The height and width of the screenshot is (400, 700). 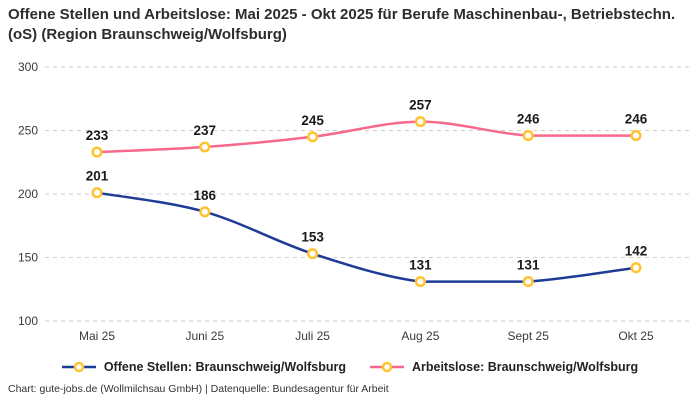 What do you see at coordinates (97, 135) in the screenshot?
I see `data-point-value-label: 233` at bounding box center [97, 135].